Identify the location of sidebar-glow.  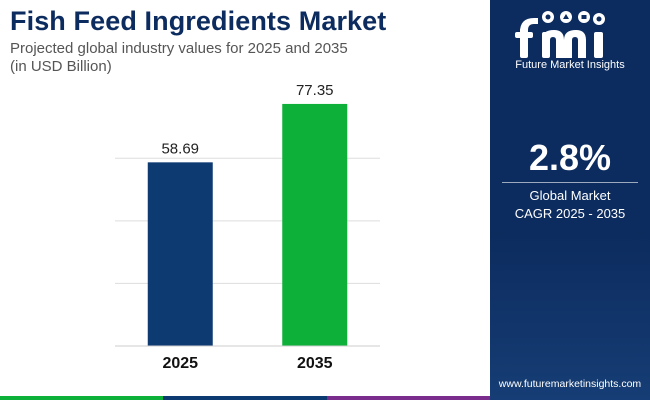
(570, 315).